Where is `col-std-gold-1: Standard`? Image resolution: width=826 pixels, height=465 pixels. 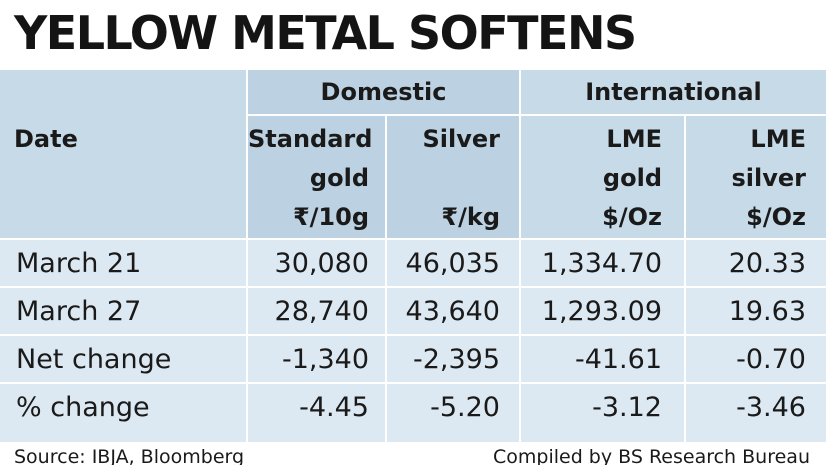
col-std-gold-1: Standard is located at coordinates (310, 139).